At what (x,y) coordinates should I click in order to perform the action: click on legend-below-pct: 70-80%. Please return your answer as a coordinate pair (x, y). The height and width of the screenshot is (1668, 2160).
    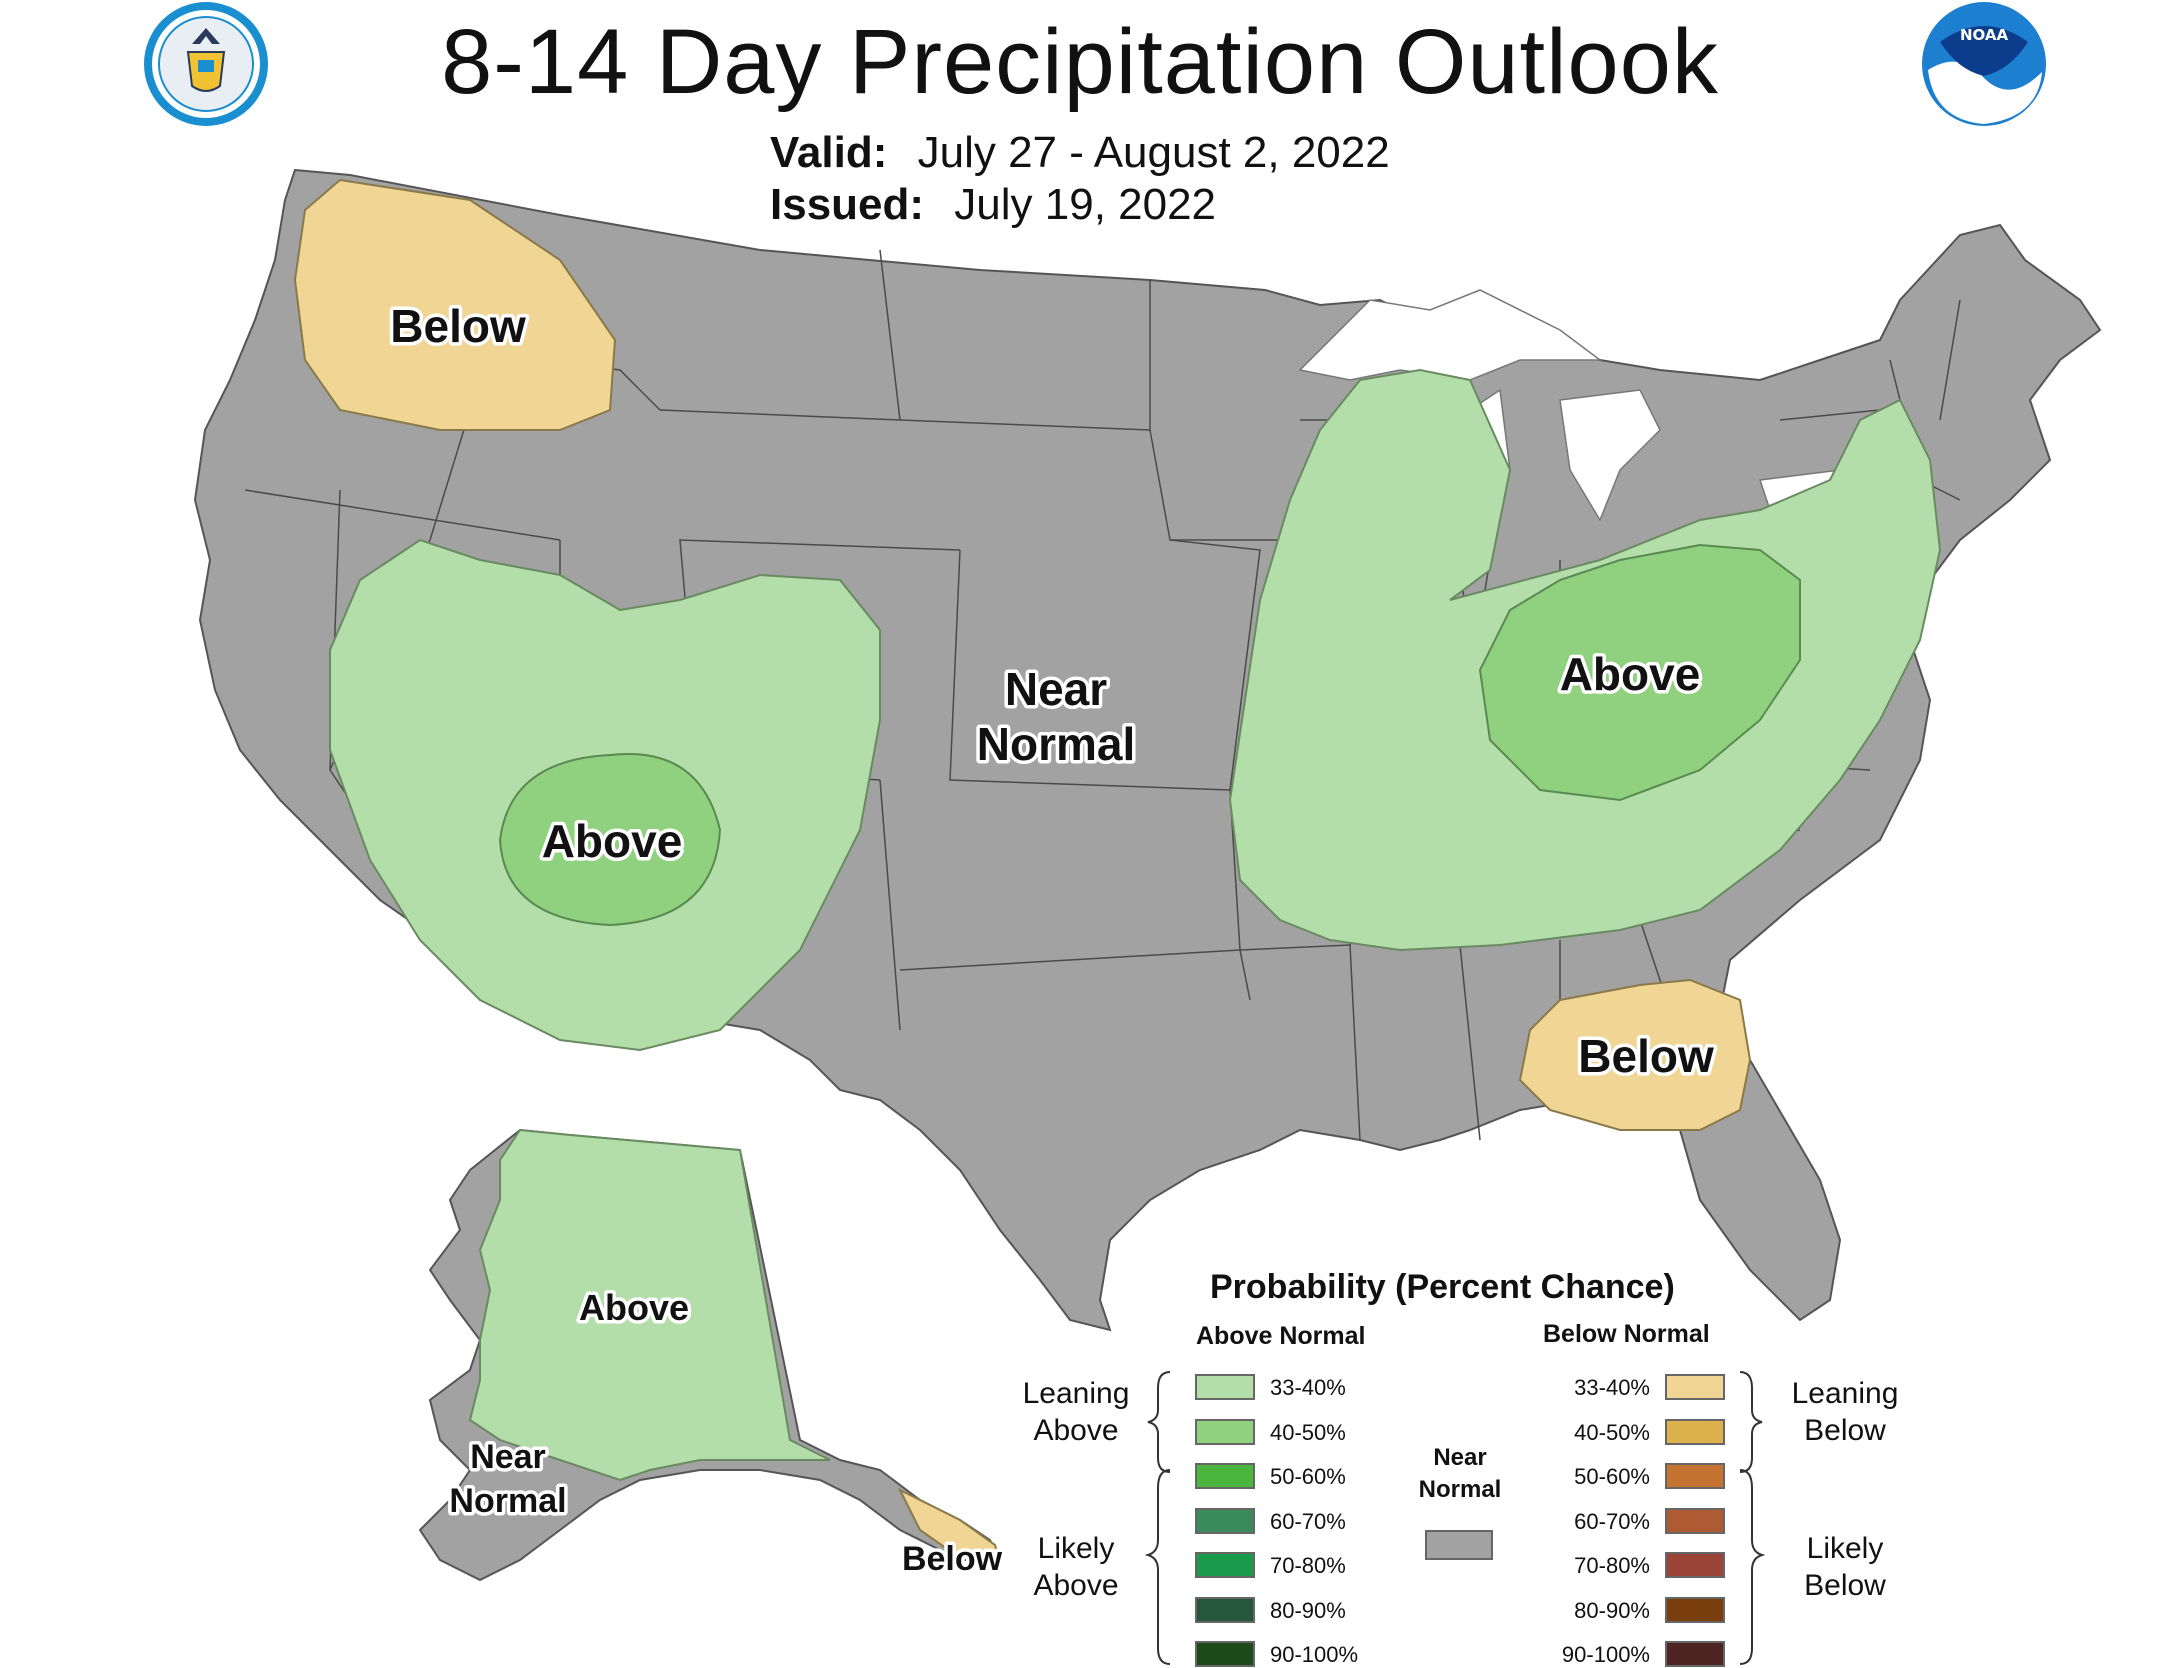
    Looking at the image, I should click on (1612, 1565).